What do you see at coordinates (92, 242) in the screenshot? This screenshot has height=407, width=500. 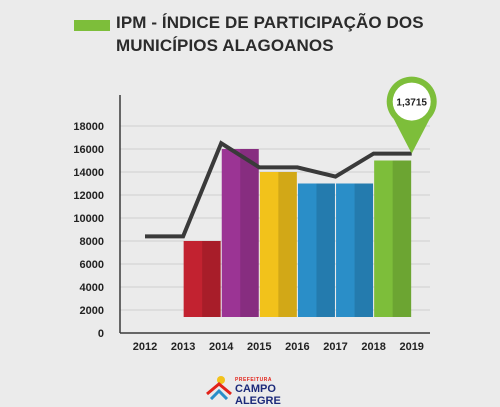 I see `y-tick-label: 8000` at bounding box center [92, 242].